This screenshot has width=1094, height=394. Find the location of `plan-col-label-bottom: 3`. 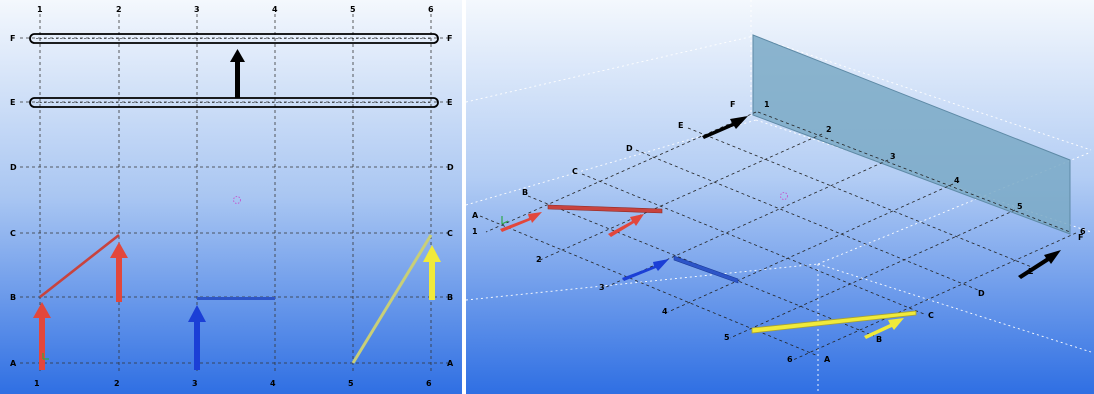

plan-col-label-bottom: 3 is located at coordinates (195, 383).